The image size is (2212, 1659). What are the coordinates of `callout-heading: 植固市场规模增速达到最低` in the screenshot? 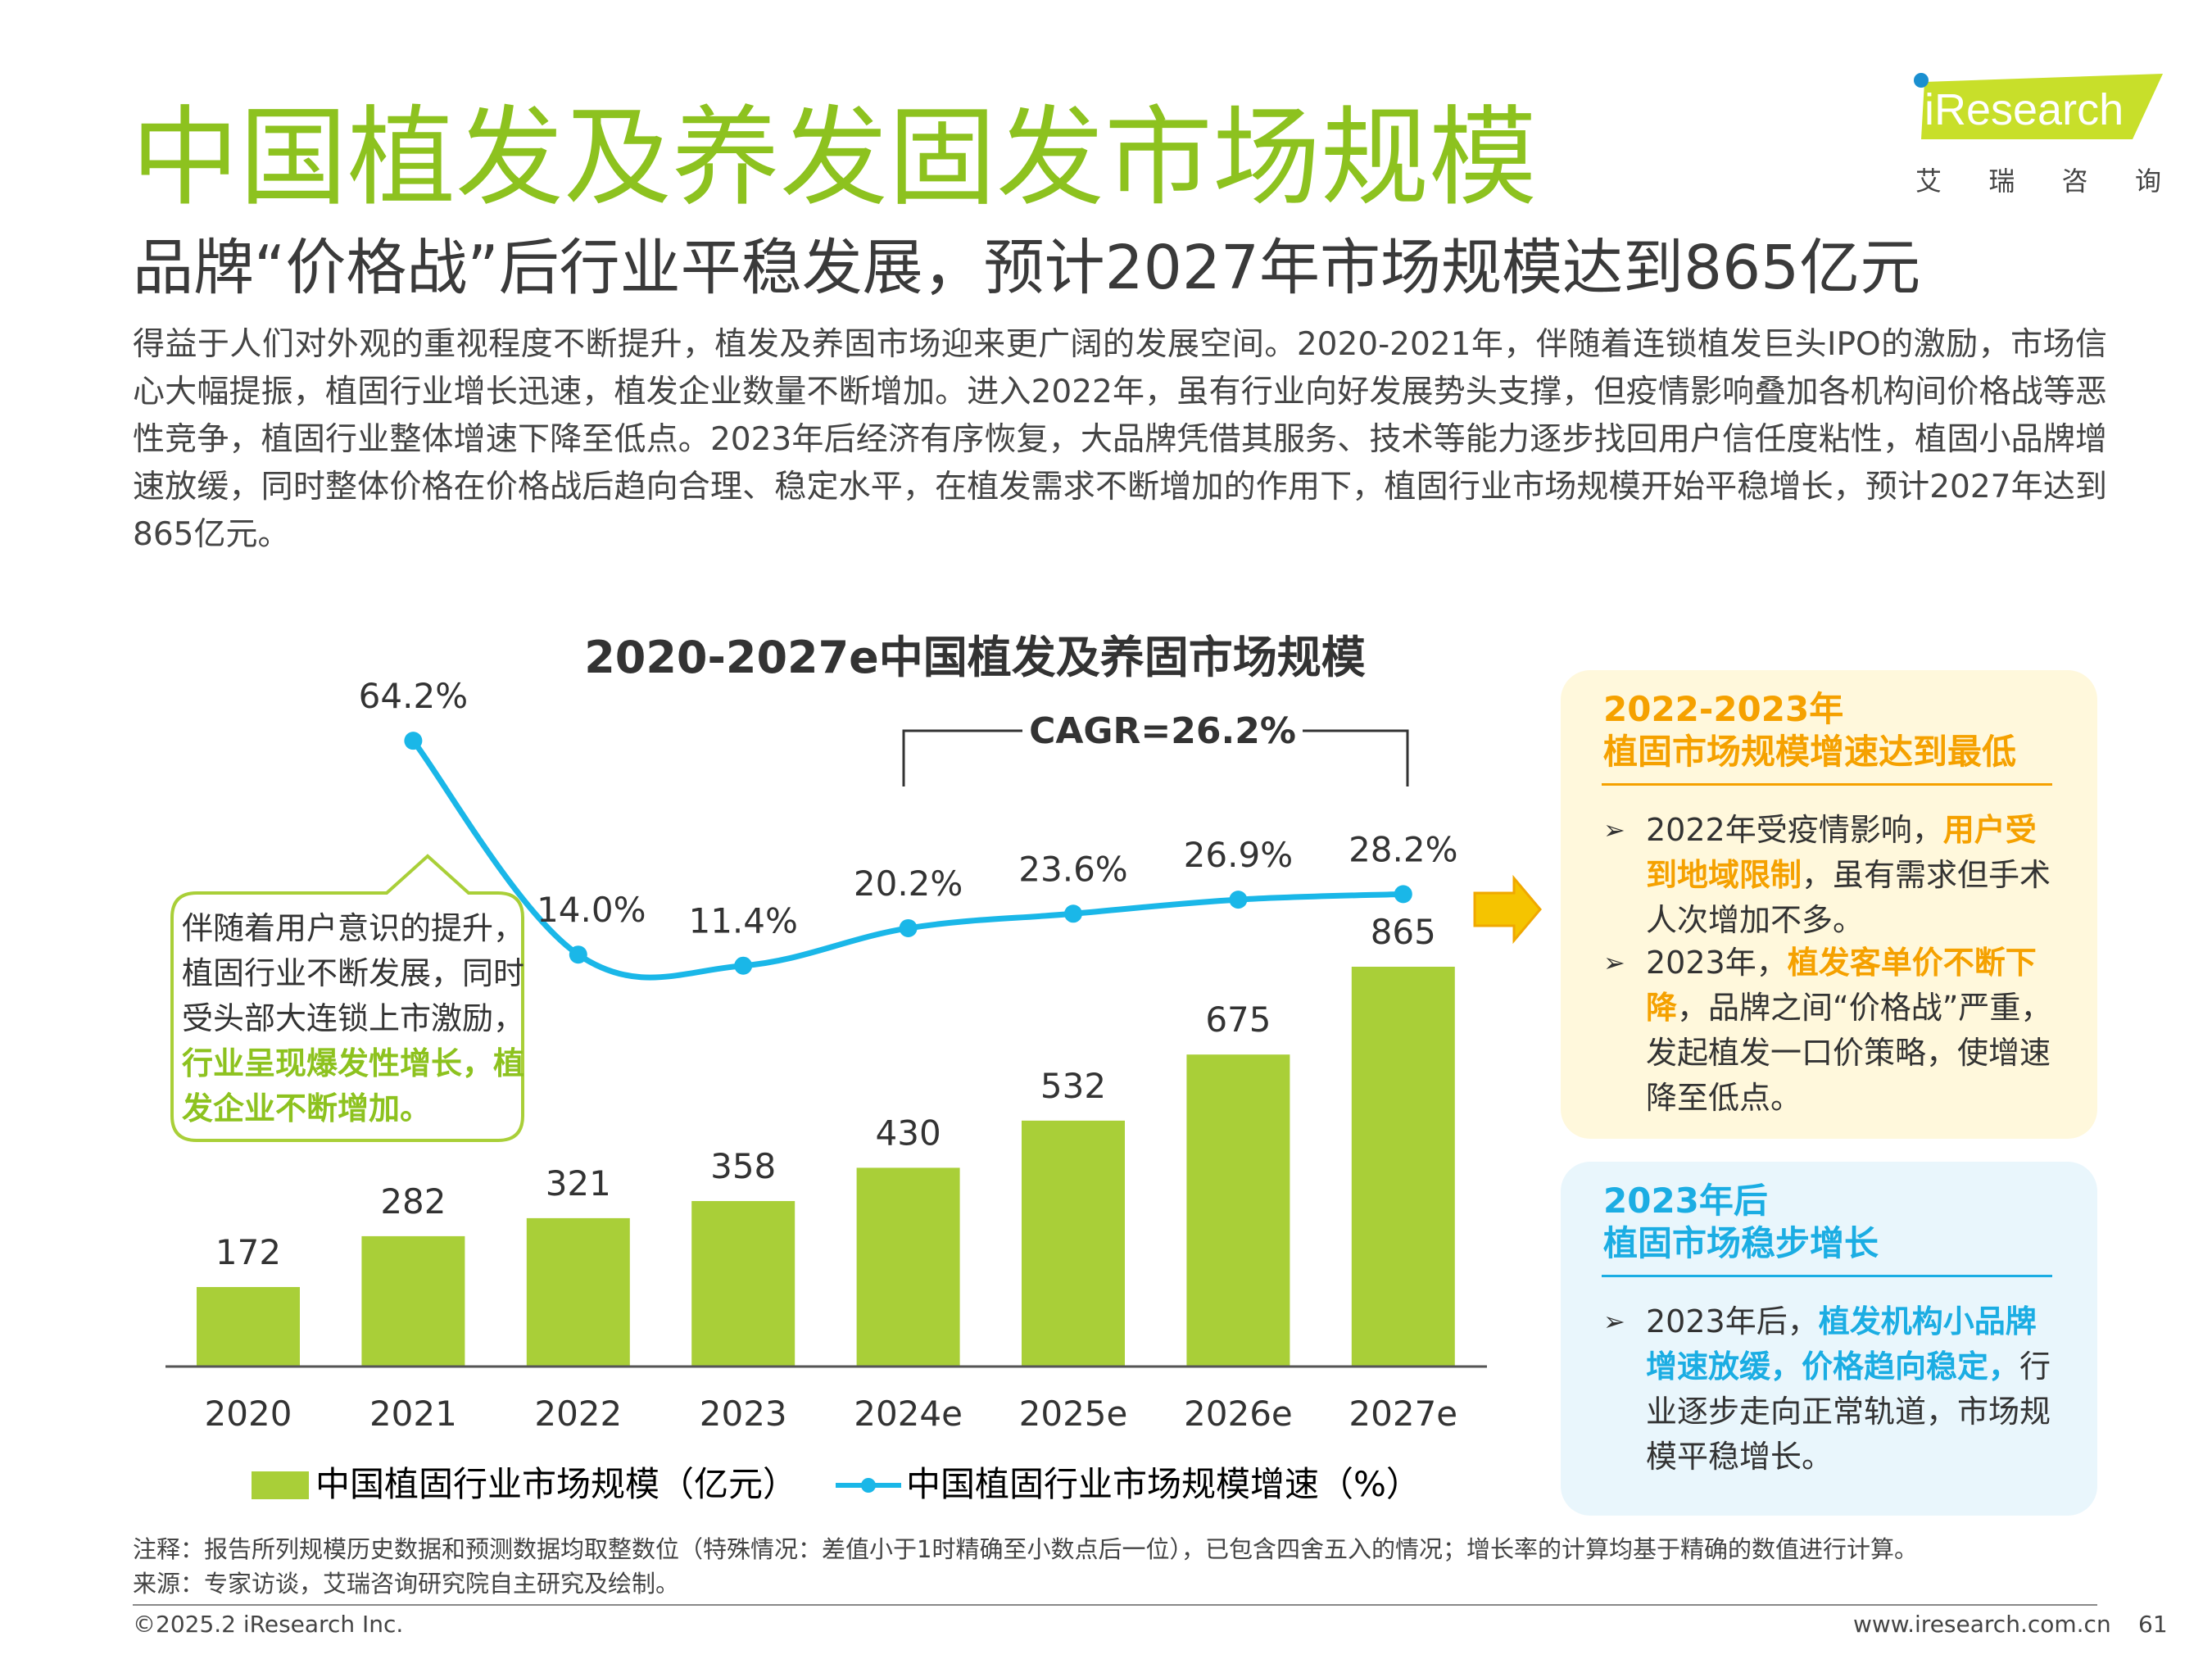 It's located at (1810, 752).